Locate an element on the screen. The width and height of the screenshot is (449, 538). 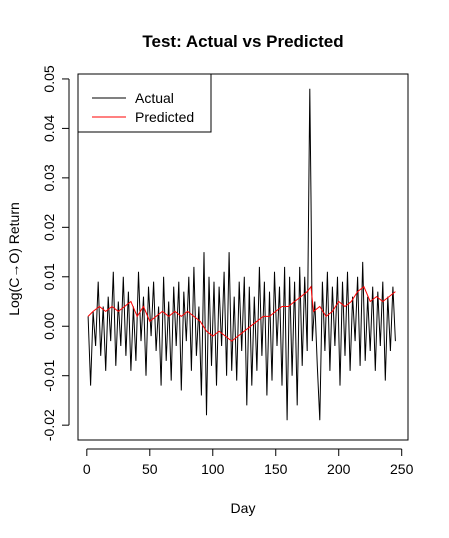
legend-box is located at coordinates (144, 103).